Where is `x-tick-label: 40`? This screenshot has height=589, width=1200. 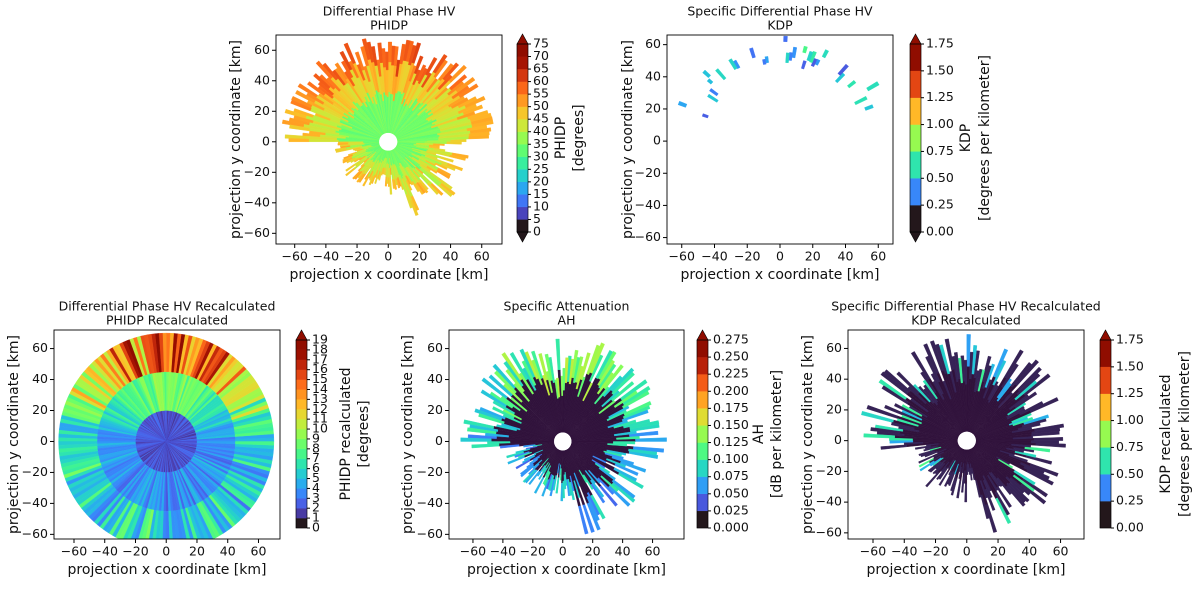
x-tick-label: 40 is located at coordinates (1029, 551).